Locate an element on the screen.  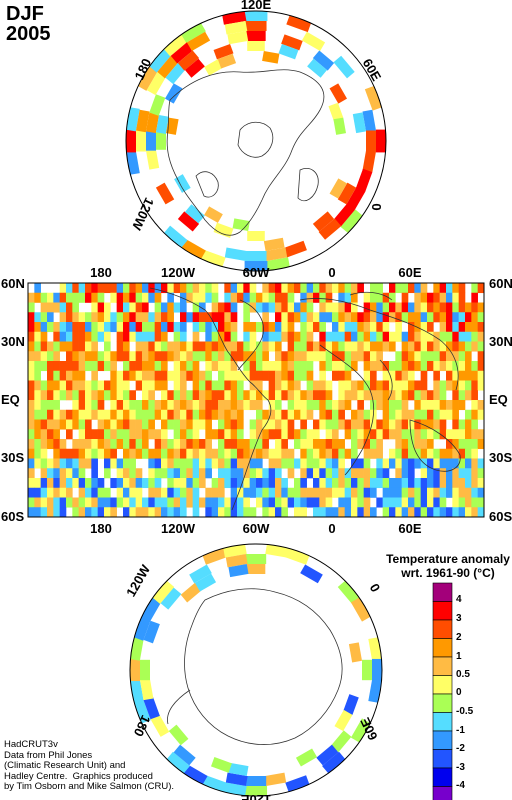
legend-swatch is located at coordinates (442, 703).